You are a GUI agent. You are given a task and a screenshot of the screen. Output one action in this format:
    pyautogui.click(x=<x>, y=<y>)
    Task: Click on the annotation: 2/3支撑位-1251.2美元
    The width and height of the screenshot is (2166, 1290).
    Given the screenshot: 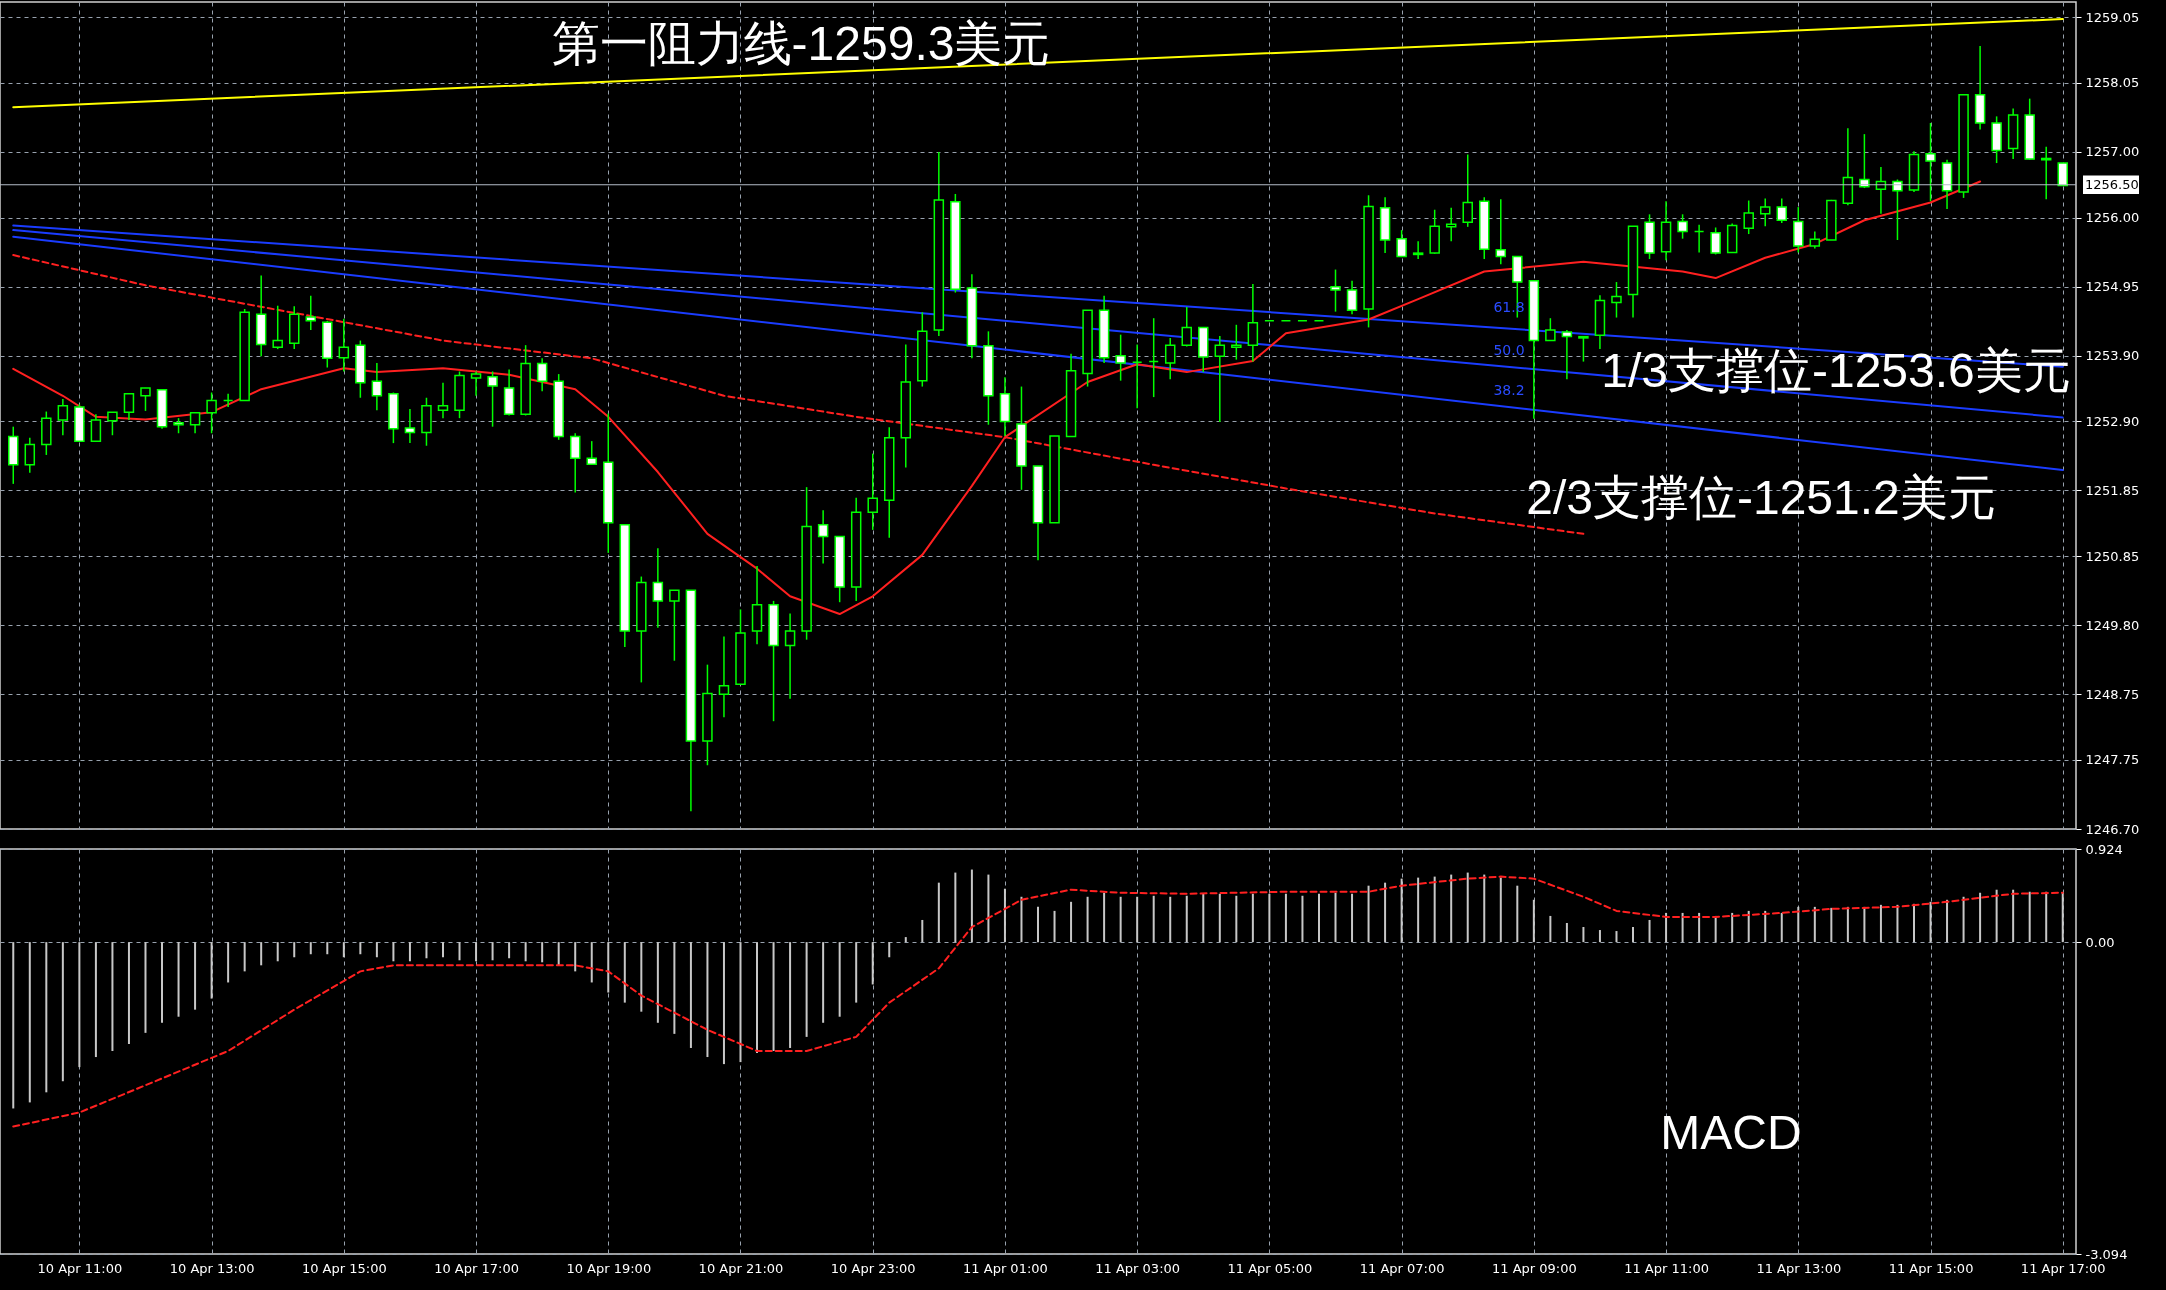 What is the action you would take?
    pyautogui.click(x=1761, y=497)
    